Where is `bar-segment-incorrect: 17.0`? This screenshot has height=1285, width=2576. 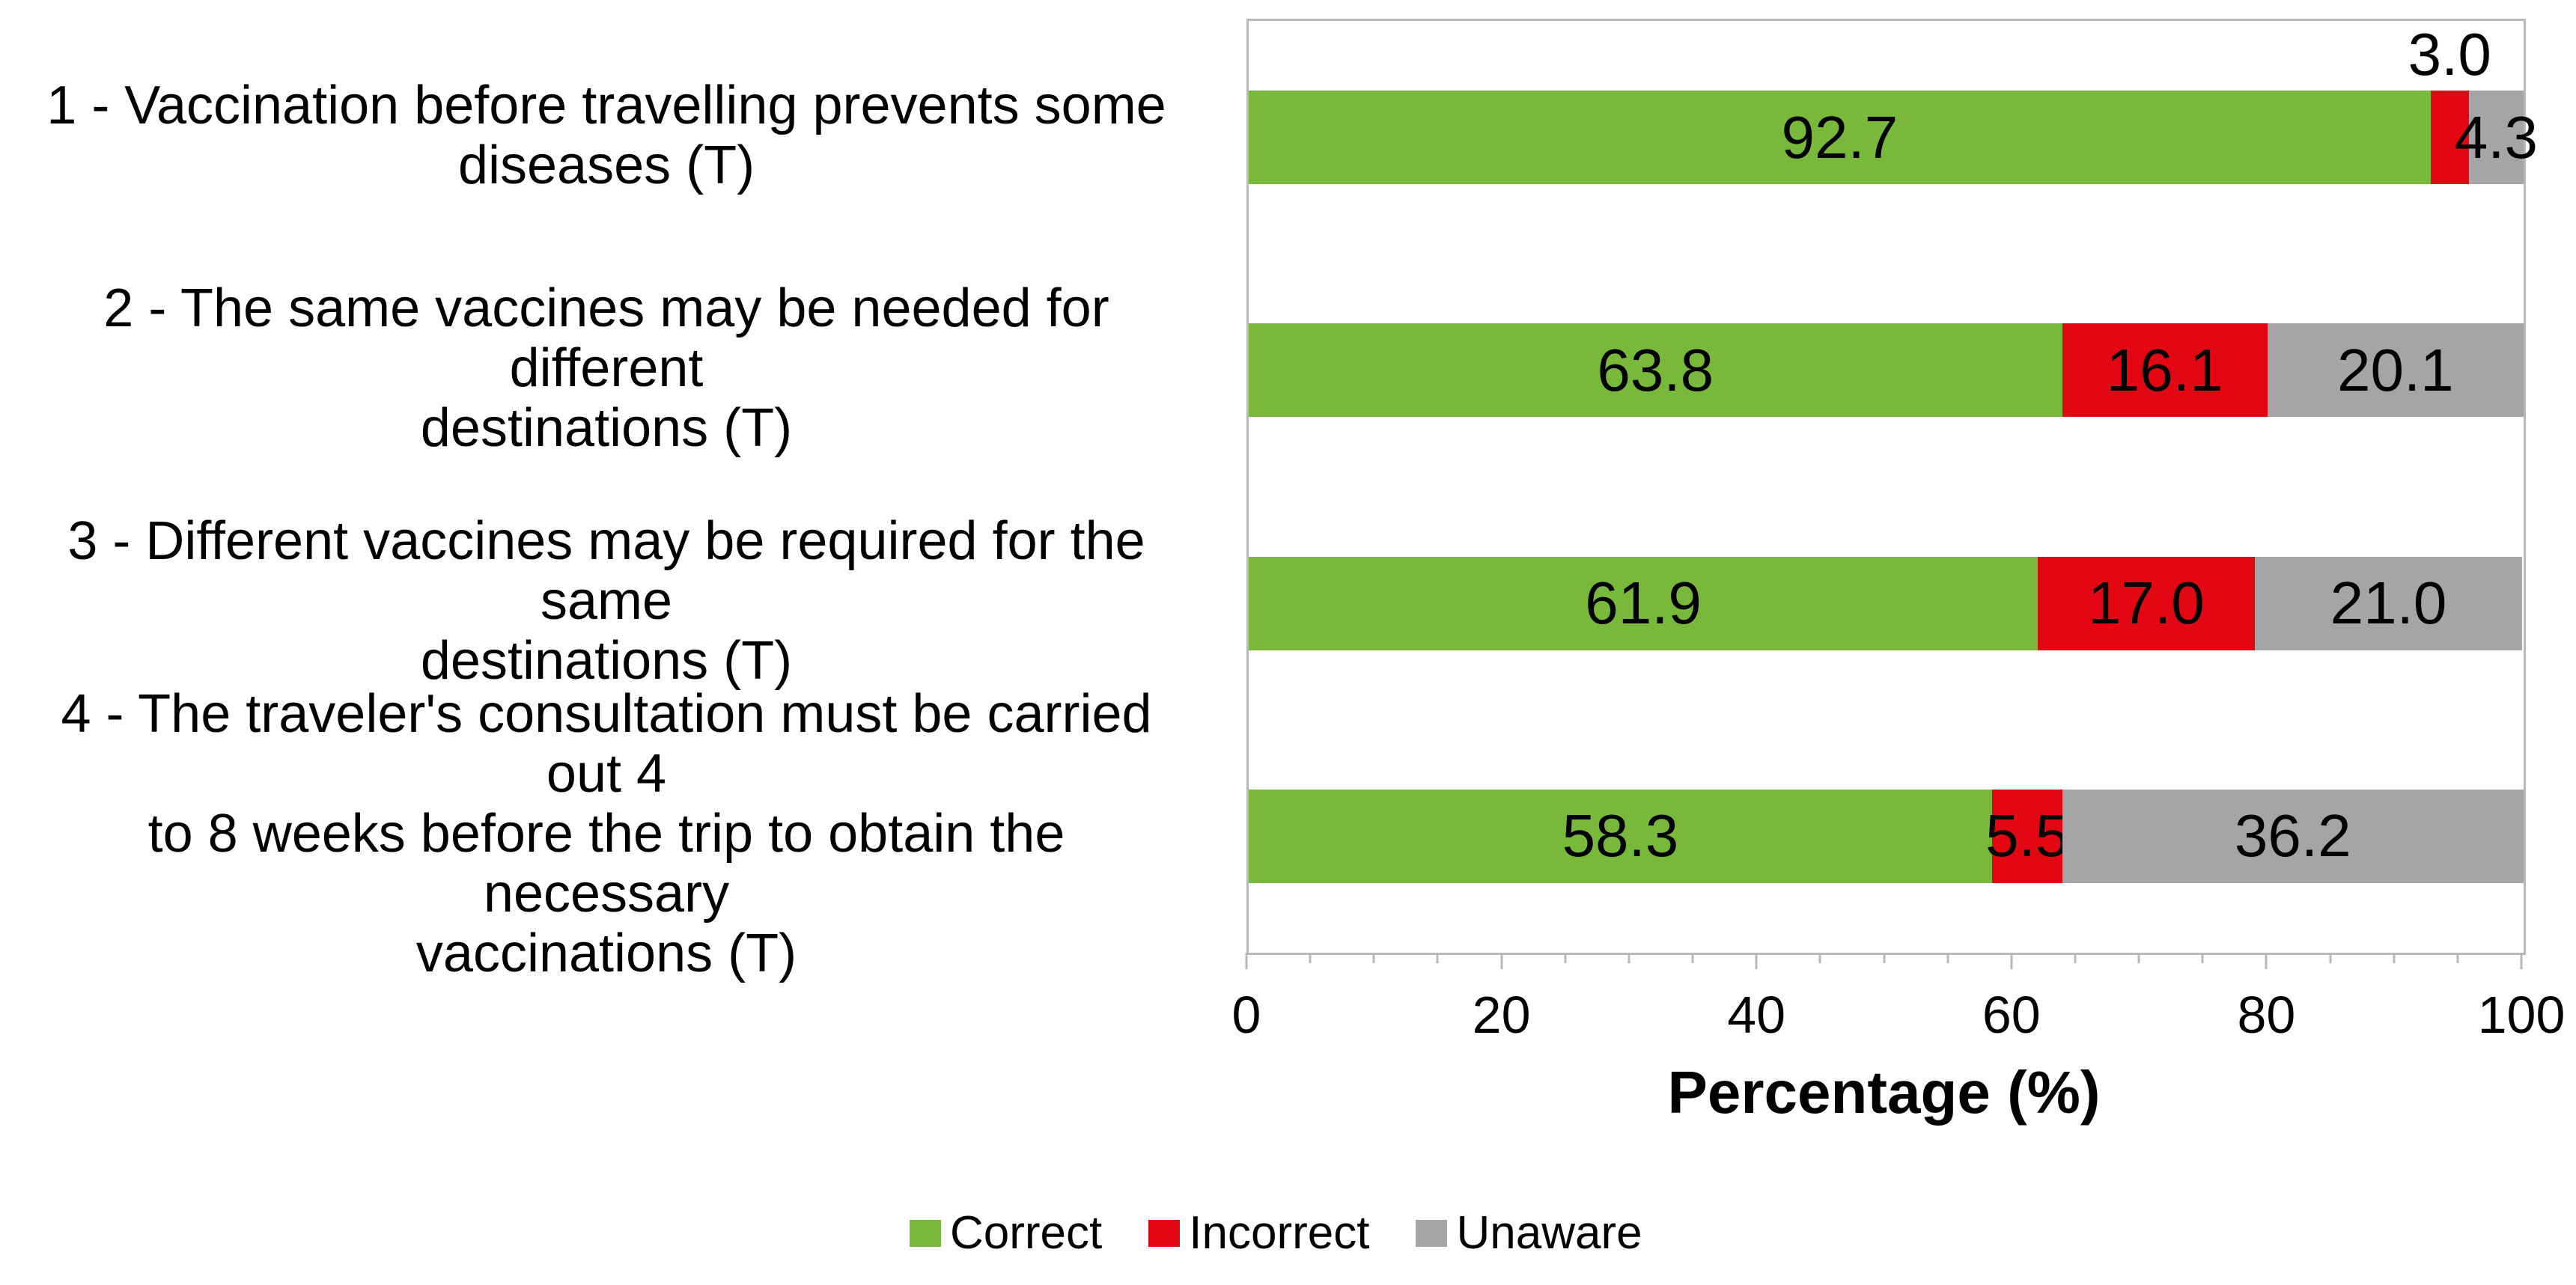 bar-segment-incorrect: 17.0 is located at coordinates (2146, 603).